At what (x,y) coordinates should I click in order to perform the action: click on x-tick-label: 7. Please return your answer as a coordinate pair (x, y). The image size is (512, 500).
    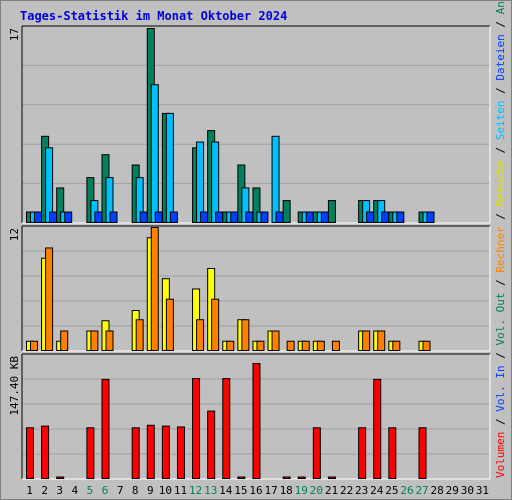
    Looking at the image, I should click on (120, 490).